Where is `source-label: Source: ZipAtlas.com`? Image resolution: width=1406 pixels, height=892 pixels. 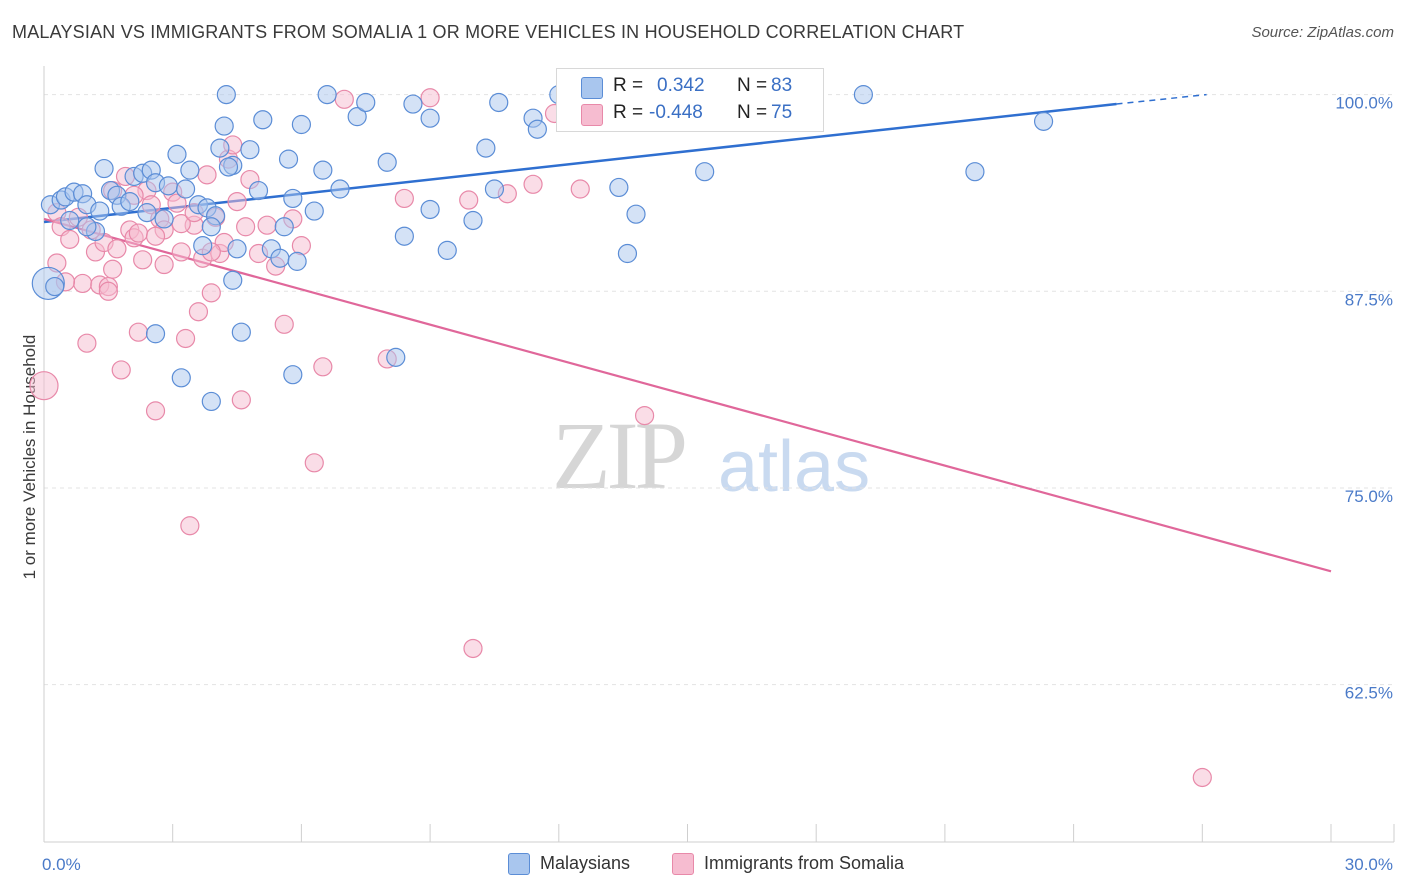
source-label: Source: ZipAtlas.com is located at coordinates (1322, 32).